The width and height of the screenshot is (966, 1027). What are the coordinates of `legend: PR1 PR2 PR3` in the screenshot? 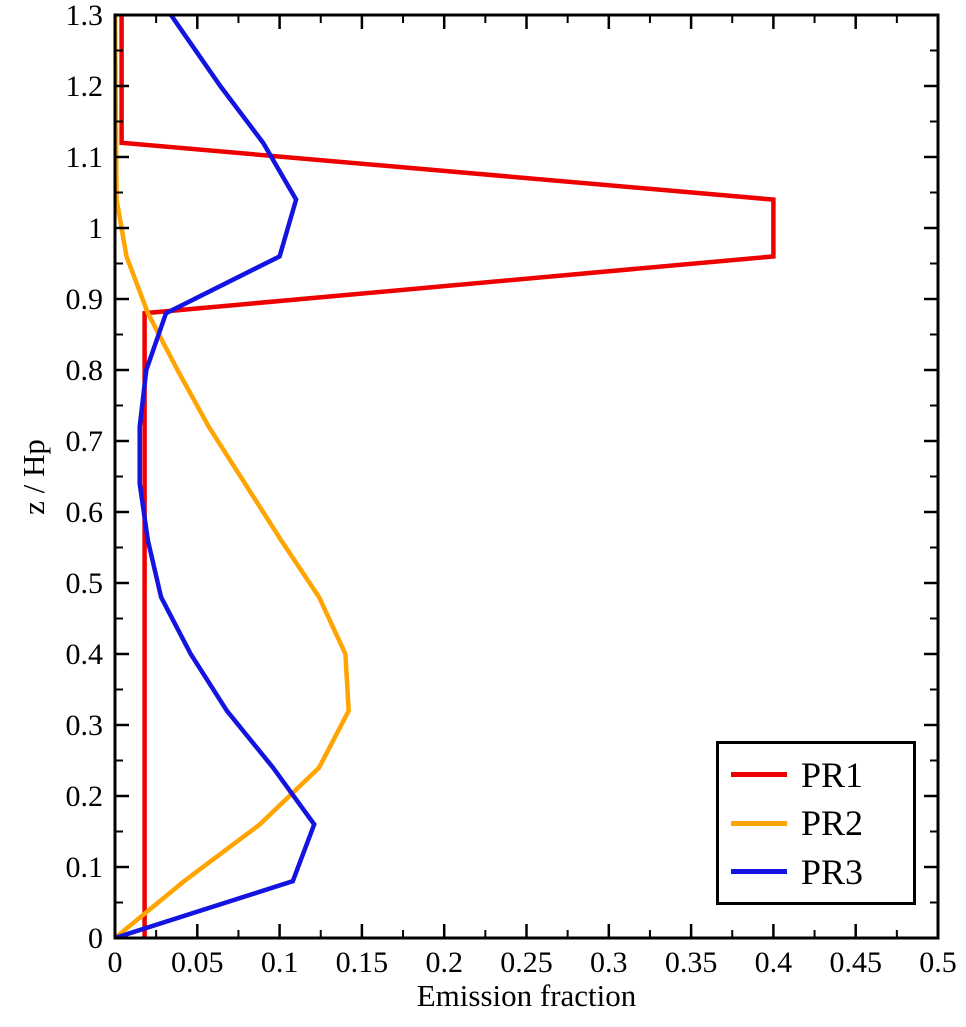 It's located at (816, 823).